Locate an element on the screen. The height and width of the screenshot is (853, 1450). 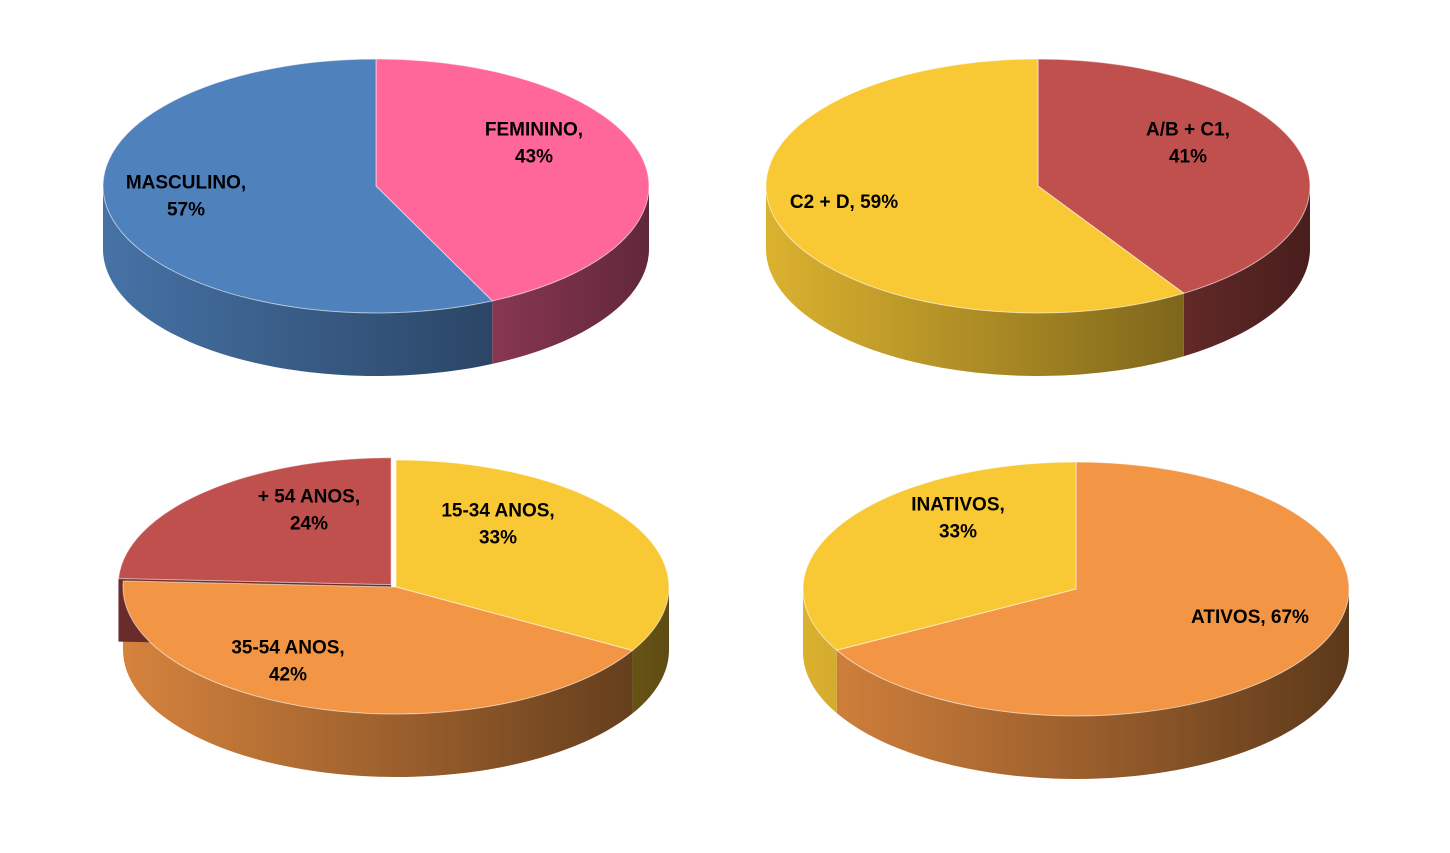
data-label-c2-plus-d: C2 + D, 59% is located at coordinates (844, 202).